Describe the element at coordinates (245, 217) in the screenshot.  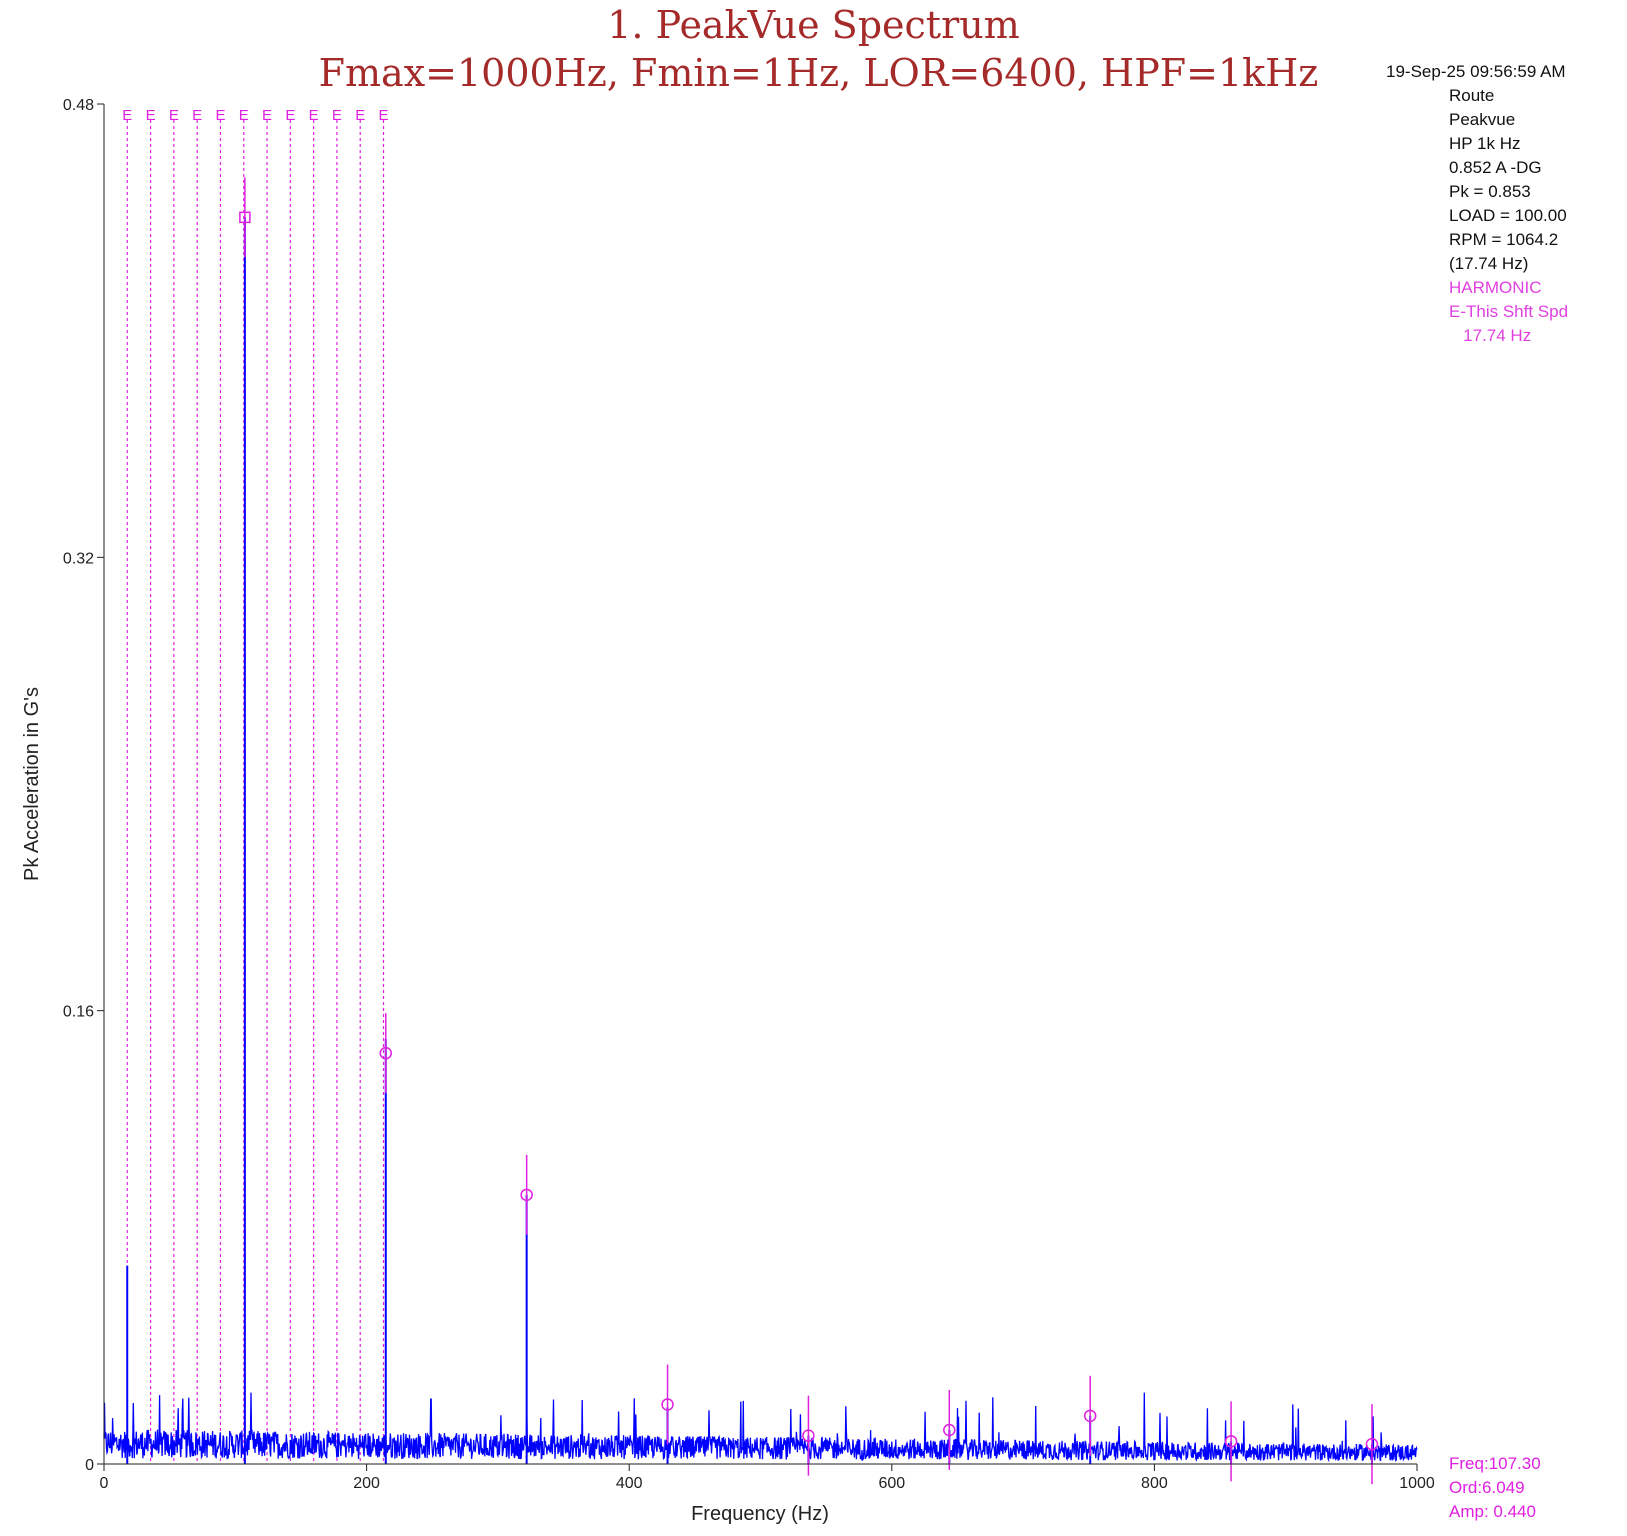
I see `cursor-marker-square` at that location.